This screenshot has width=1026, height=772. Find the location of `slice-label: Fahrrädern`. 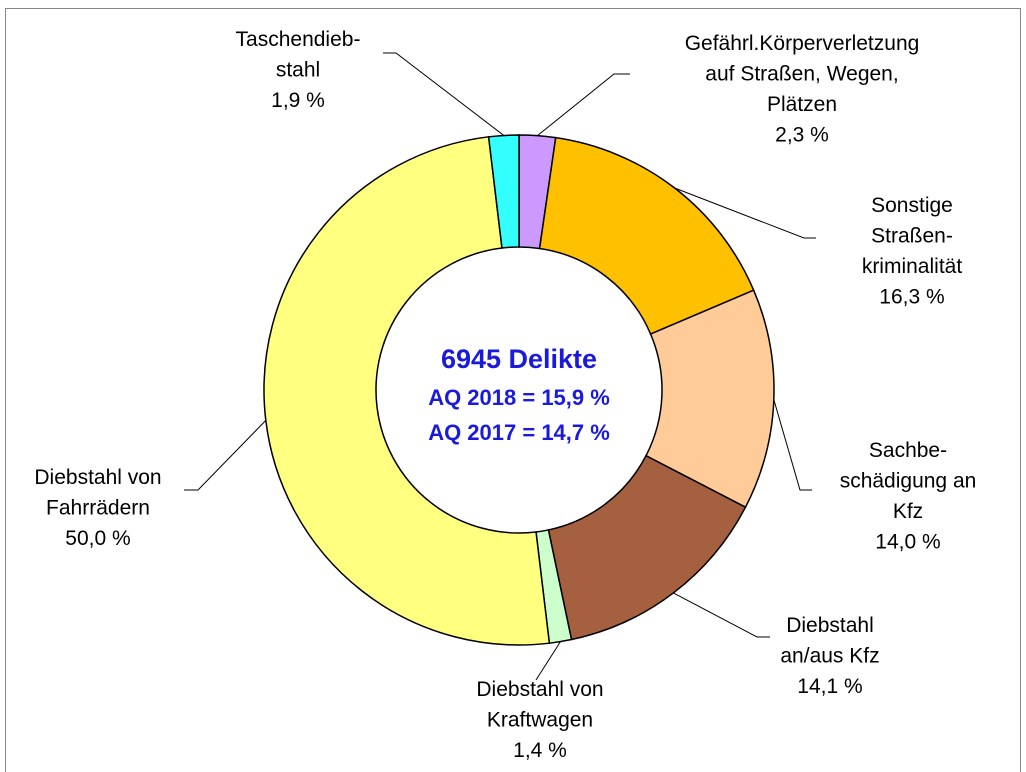

slice-label: Fahrrädern is located at coordinates (98, 508).